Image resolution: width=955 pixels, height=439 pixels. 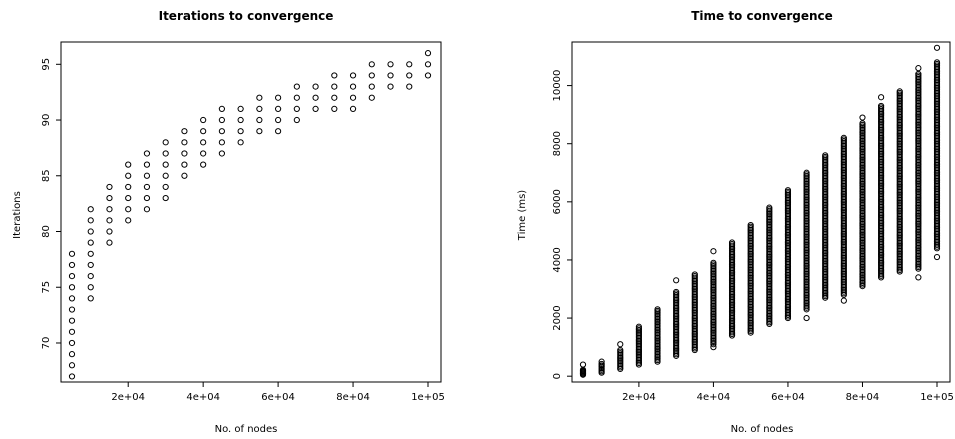 What do you see at coordinates (46, 175) in the screenshot?
I see `y-tick-label: 85` at bounding box center [46, 175].